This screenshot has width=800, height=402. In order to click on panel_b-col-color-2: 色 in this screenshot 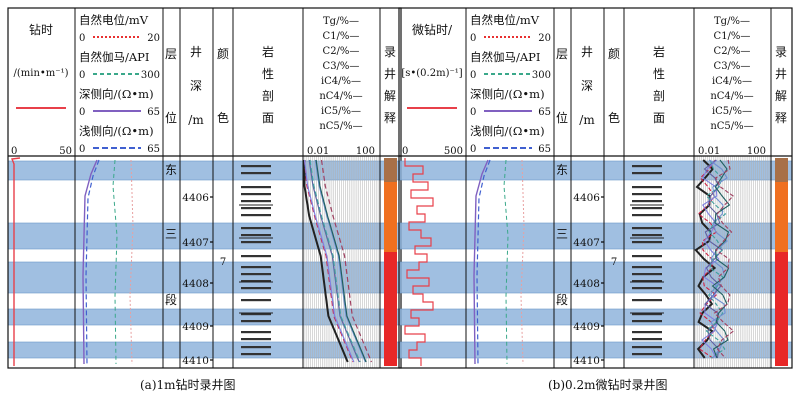, I will do `click(614, 118)`.